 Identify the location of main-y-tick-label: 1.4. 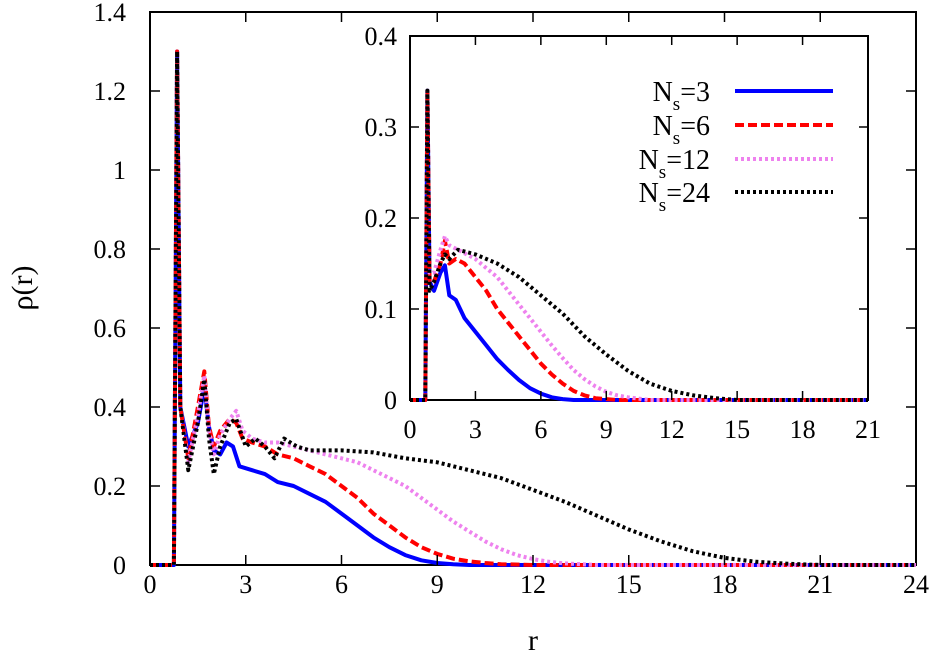
(110, 13).